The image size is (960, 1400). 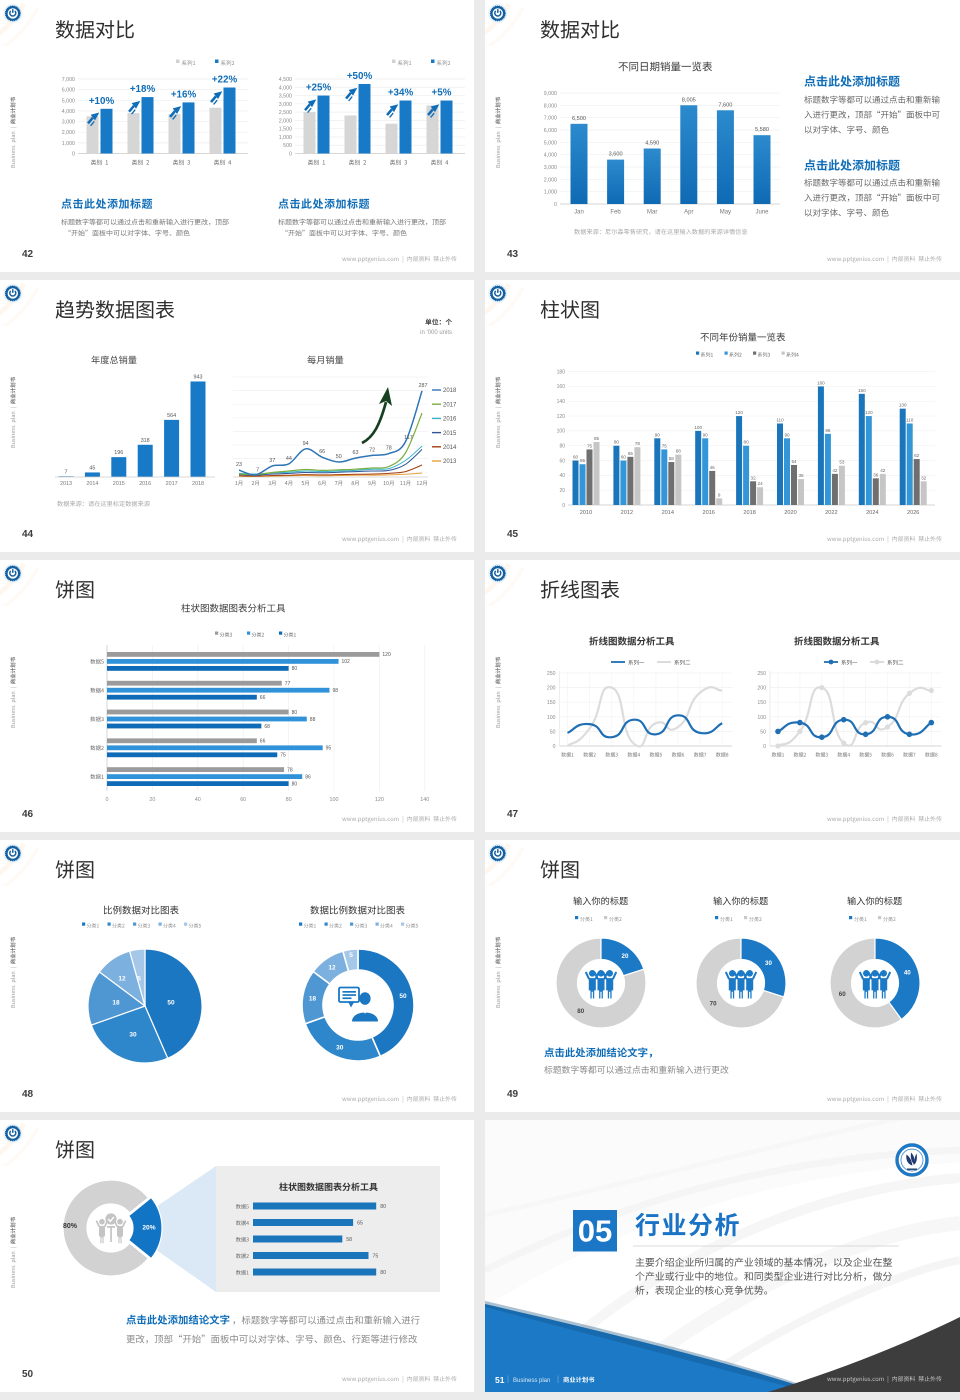 I want to click on svg-text: +10%, so click(x=102, y=101).